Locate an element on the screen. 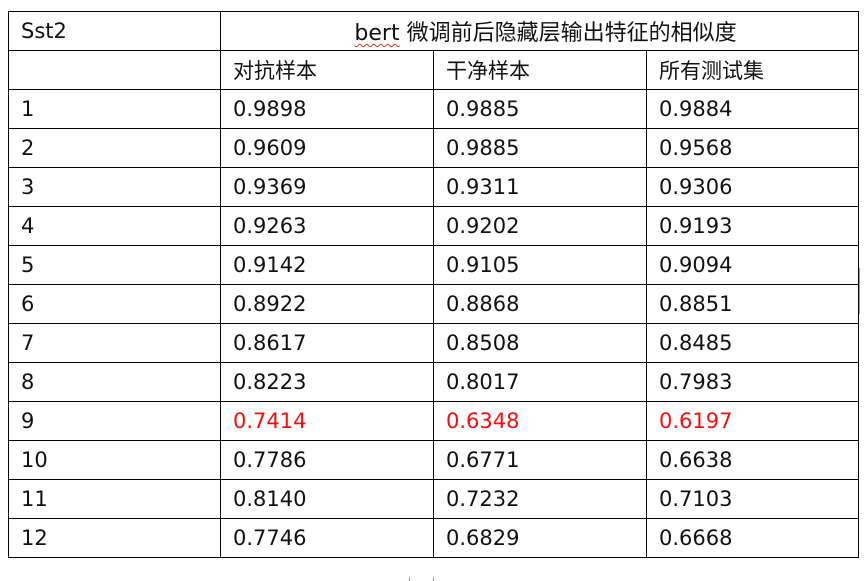  all-test-value-cell: 0.9094 is located at coordinates (752, 265).